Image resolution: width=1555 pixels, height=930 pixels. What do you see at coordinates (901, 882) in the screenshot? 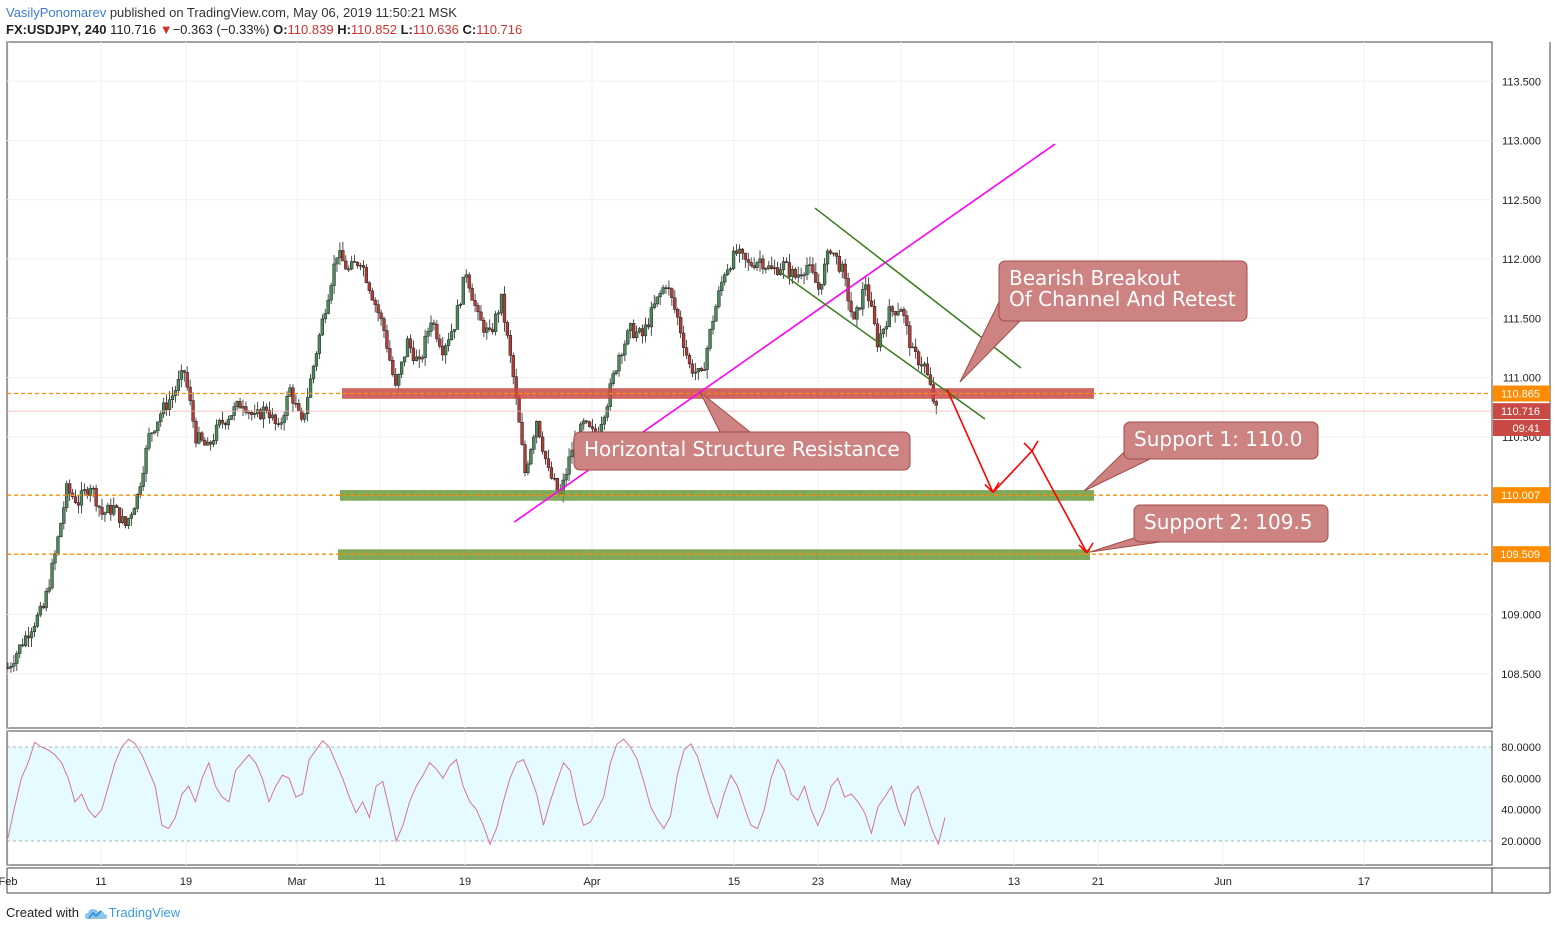
I see `x-tick-label: May` at bounding box center [901, 882].